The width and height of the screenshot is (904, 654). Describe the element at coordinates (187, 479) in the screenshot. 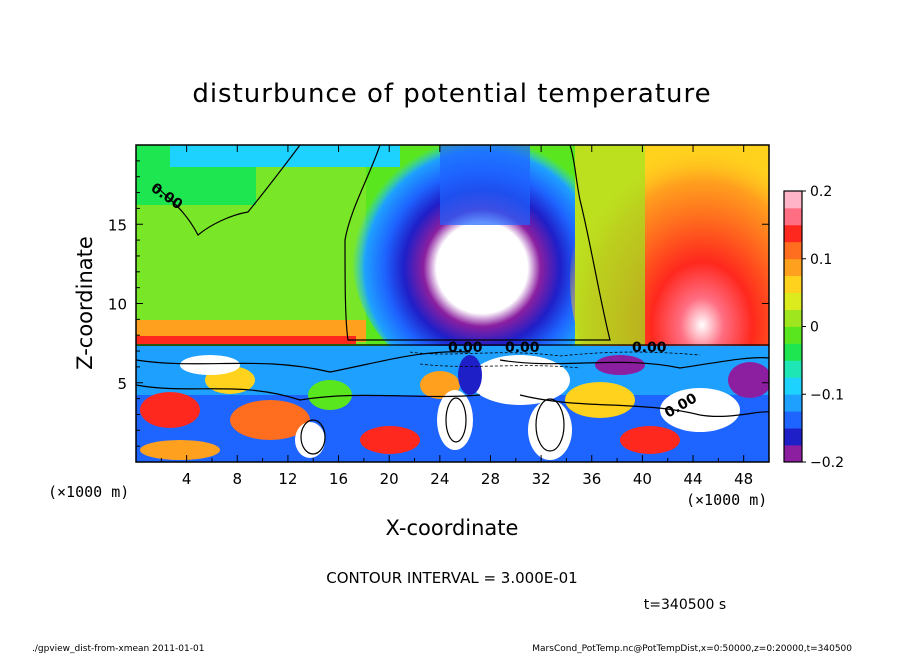

I see `x-tick-label: 4` at that location.